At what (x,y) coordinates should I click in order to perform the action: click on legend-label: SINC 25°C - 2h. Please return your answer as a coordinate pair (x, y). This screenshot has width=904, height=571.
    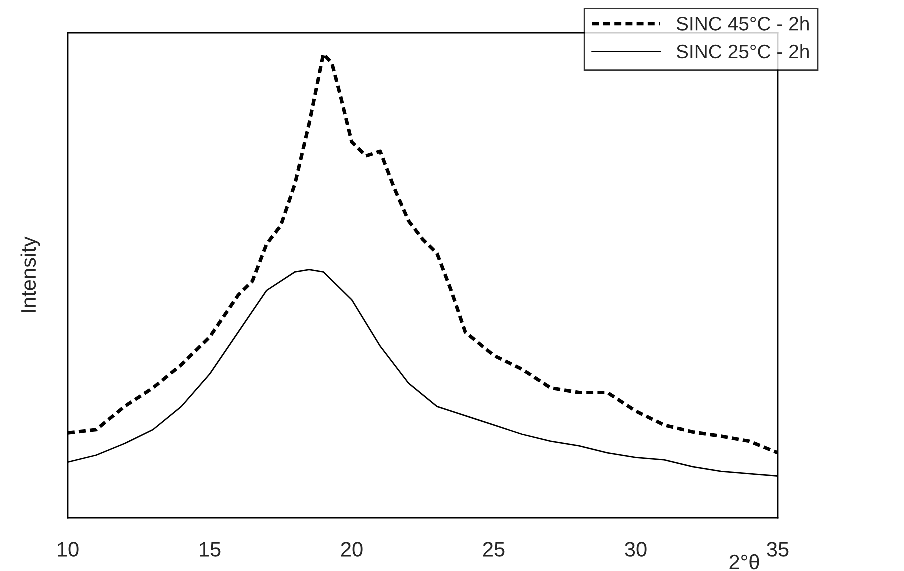
    Looking at the image, I should click on (742, 51).